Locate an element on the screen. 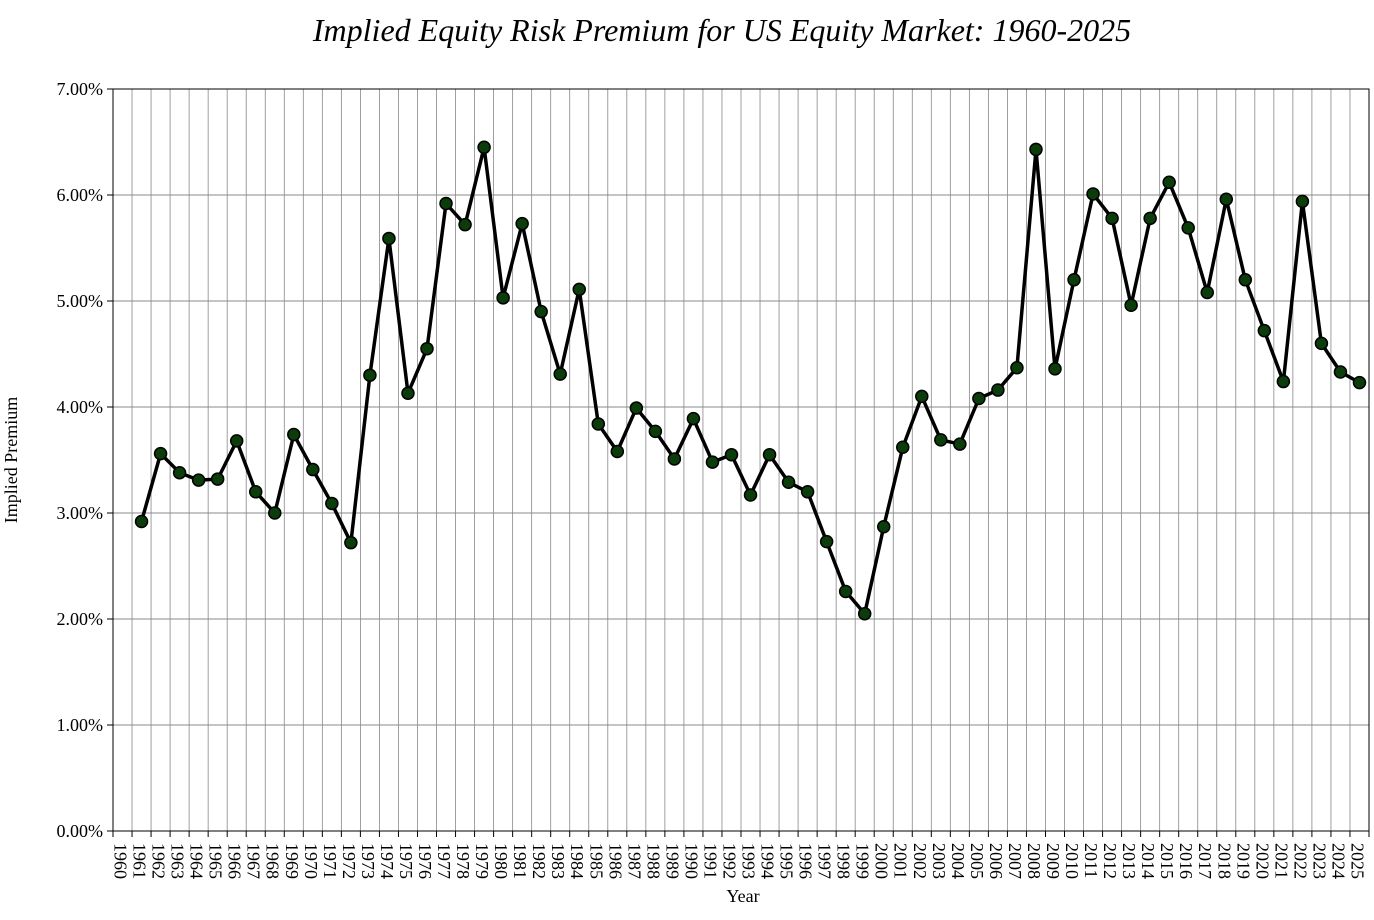  x-tick-label: 1998 is located at coordinates (844, 861).